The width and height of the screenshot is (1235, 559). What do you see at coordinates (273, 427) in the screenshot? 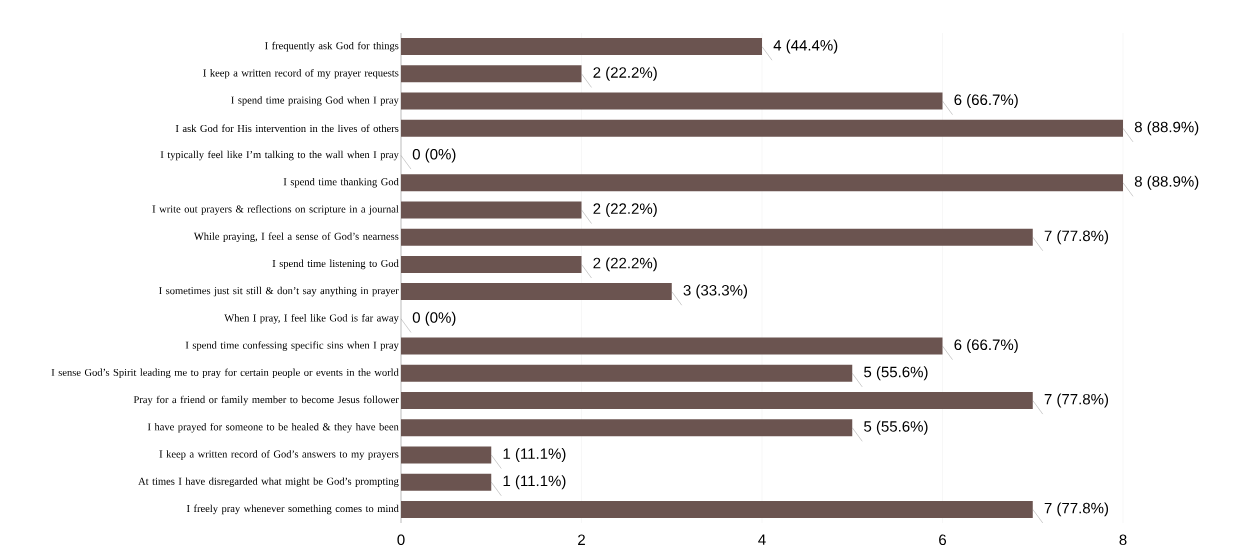
I see `y-tick-label: I have prayed for someone to be healed & they have been` at bounding box center [273, 427].